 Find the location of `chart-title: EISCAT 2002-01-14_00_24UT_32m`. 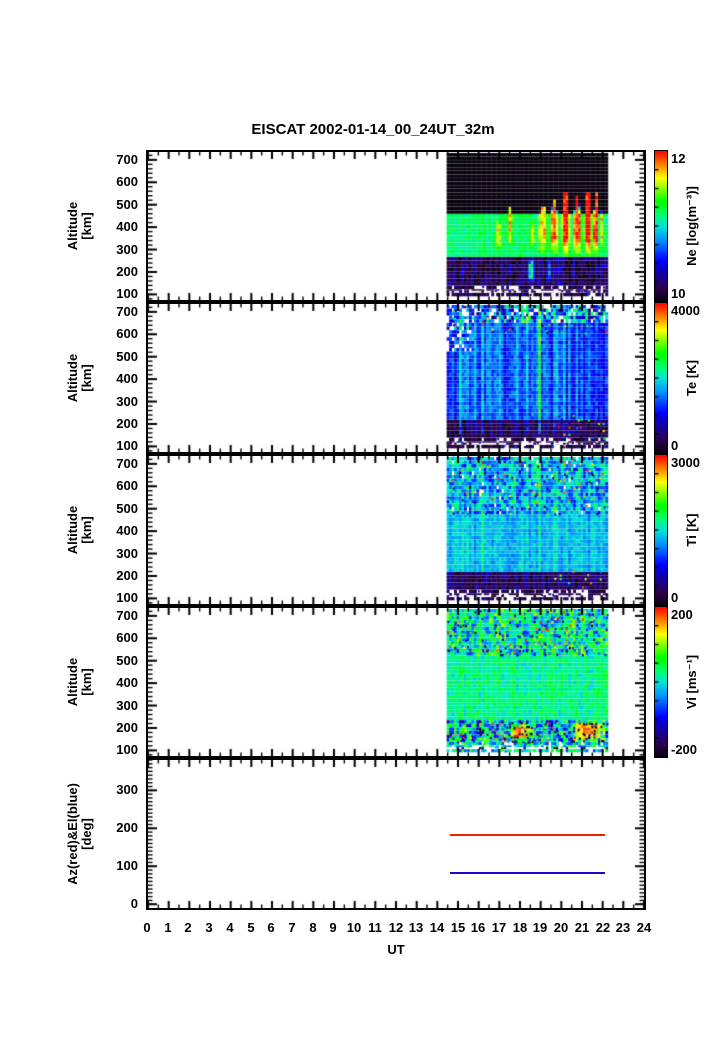

chart-title: EISCAT 2002-01-14_00_24UT_32m is located at coordinates (373, 129).